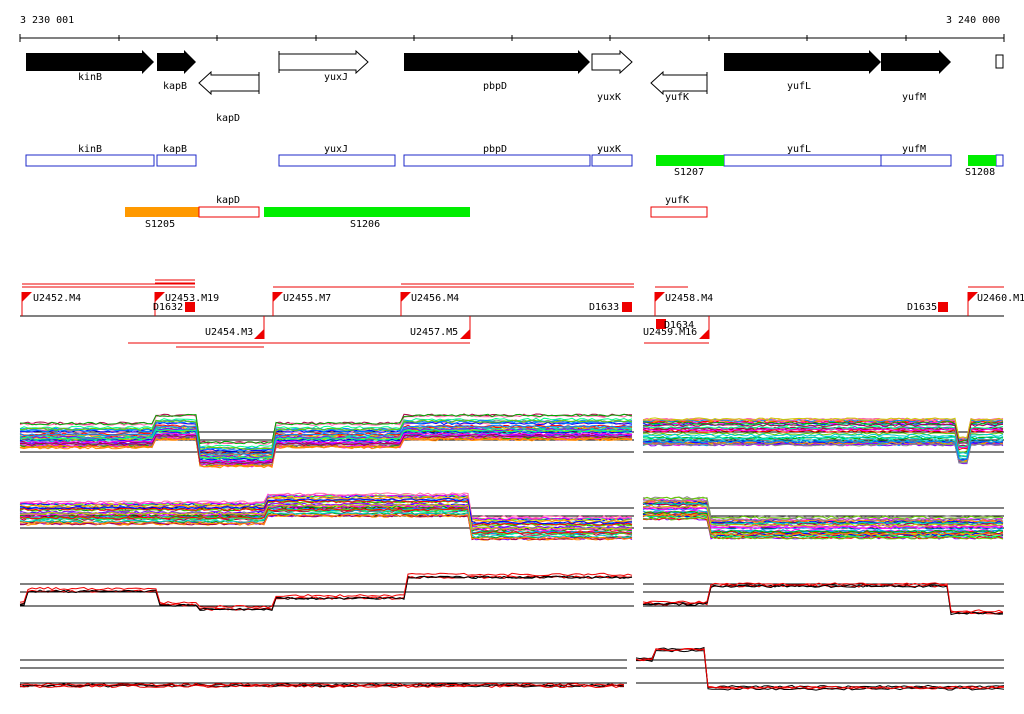 Image resolution: width=1024 pixels, height=714 pixels. I want to click on downshift-D1634: D1634, so click(675, 325).